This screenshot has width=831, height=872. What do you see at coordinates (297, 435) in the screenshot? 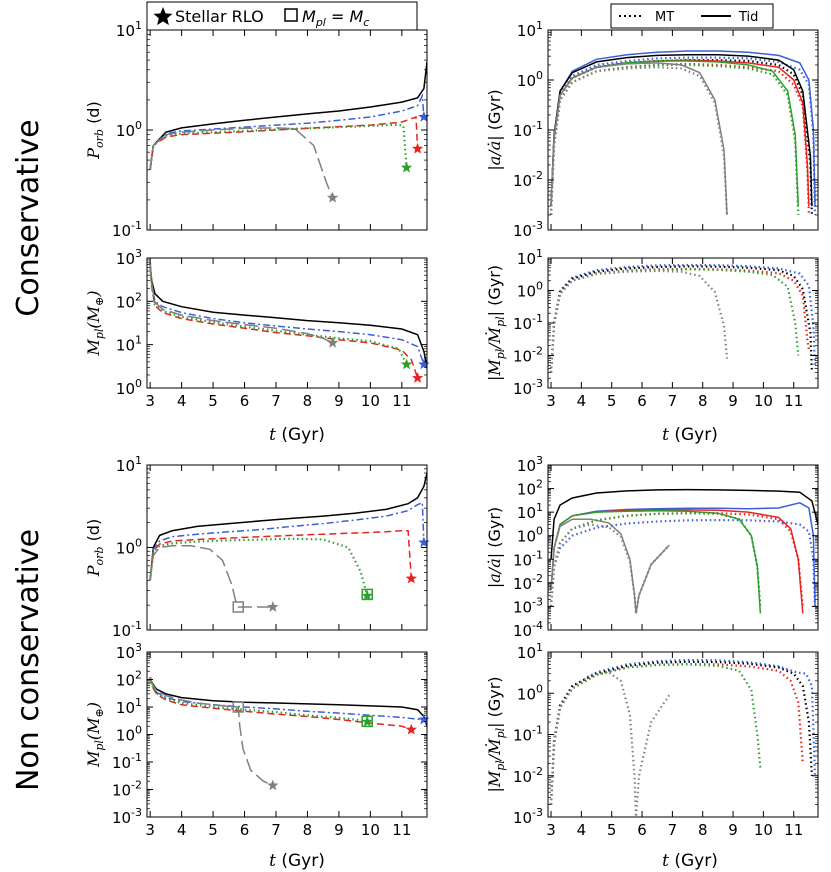
I see `xlabel-left-top: t (Gyr)` at bounding box center [297, 435].